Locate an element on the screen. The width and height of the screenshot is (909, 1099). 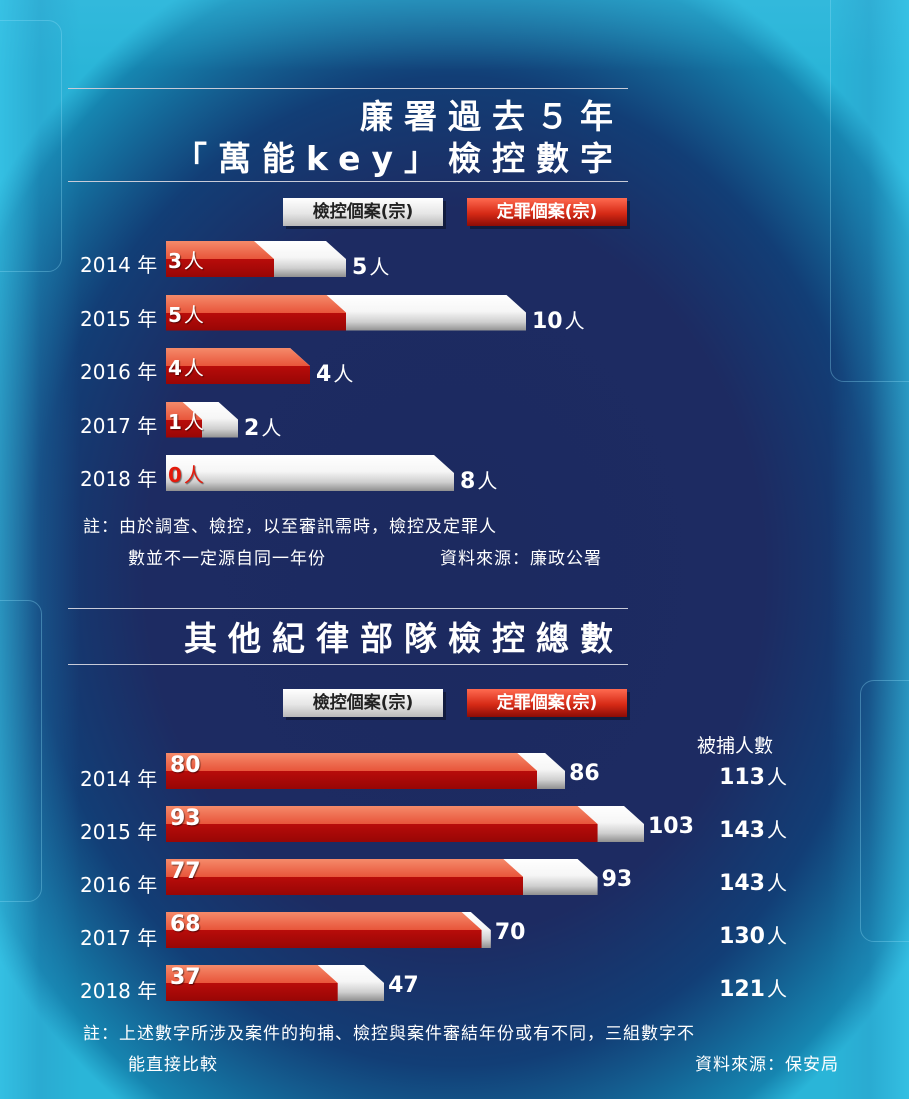
arrest-count-label: 121 人 is located at coordinates (742, 987).